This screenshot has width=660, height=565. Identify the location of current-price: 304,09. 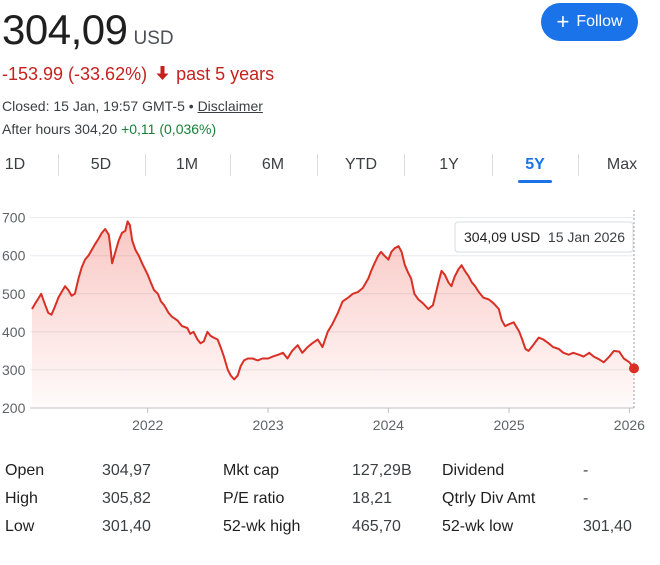
(65, 29).